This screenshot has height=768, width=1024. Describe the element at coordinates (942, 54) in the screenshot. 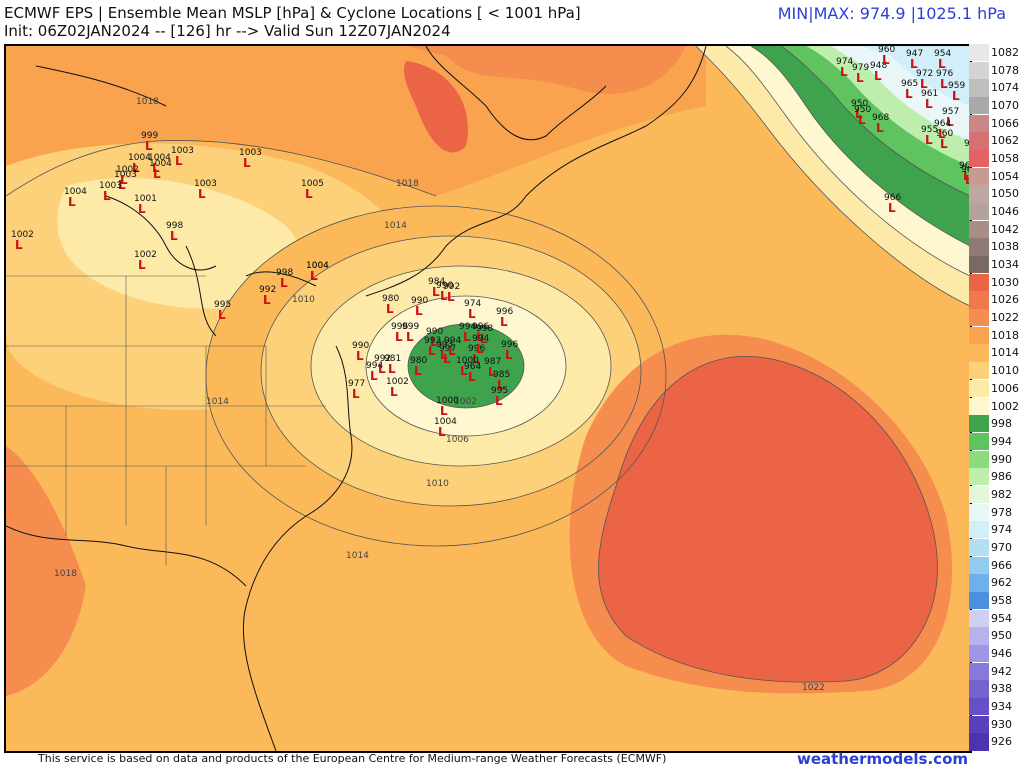

I see `cyclone-pressure: 954` at that location.